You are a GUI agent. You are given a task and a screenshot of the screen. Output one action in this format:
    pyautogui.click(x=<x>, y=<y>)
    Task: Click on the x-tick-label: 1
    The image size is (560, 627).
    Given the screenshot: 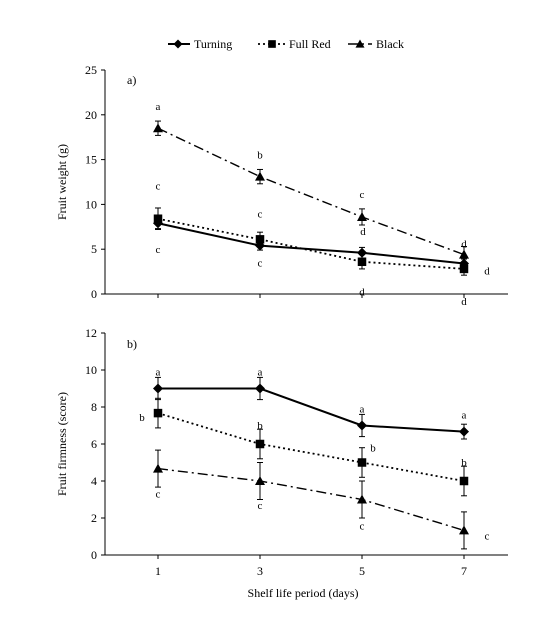 What is the action you would take?
    pyautogui.click(x=158, y=571)
    